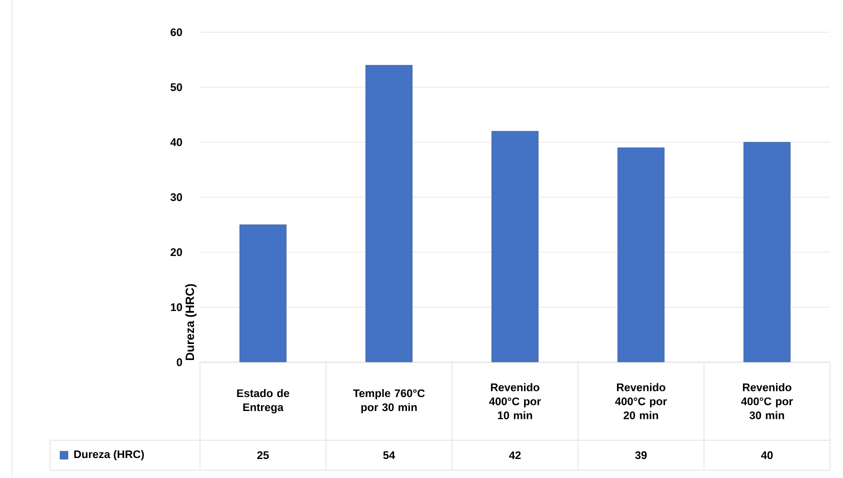 Image resolution: width=843 pixels, height=478 pixels. Describe the element at coordinates (109, 455) in the screenshot. I see `legend-label: Dureza (HRC)` at that location.